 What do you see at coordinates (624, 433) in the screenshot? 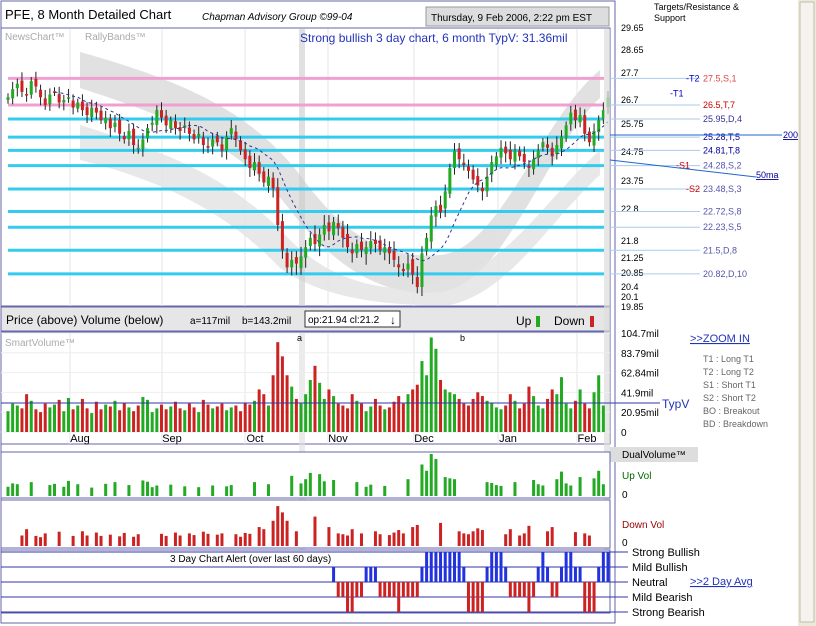
I see `volume-tick: 0` at bounding box center [624, 433].